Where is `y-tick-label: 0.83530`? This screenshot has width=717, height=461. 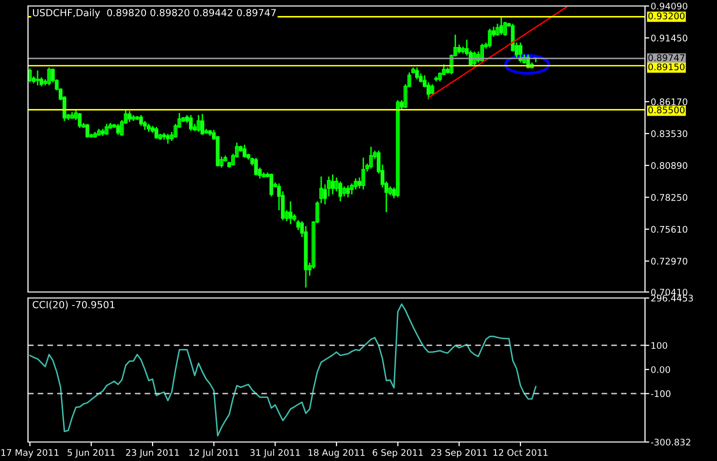 y-tick-label: 0.83530 is located at coordinates (669, 134).